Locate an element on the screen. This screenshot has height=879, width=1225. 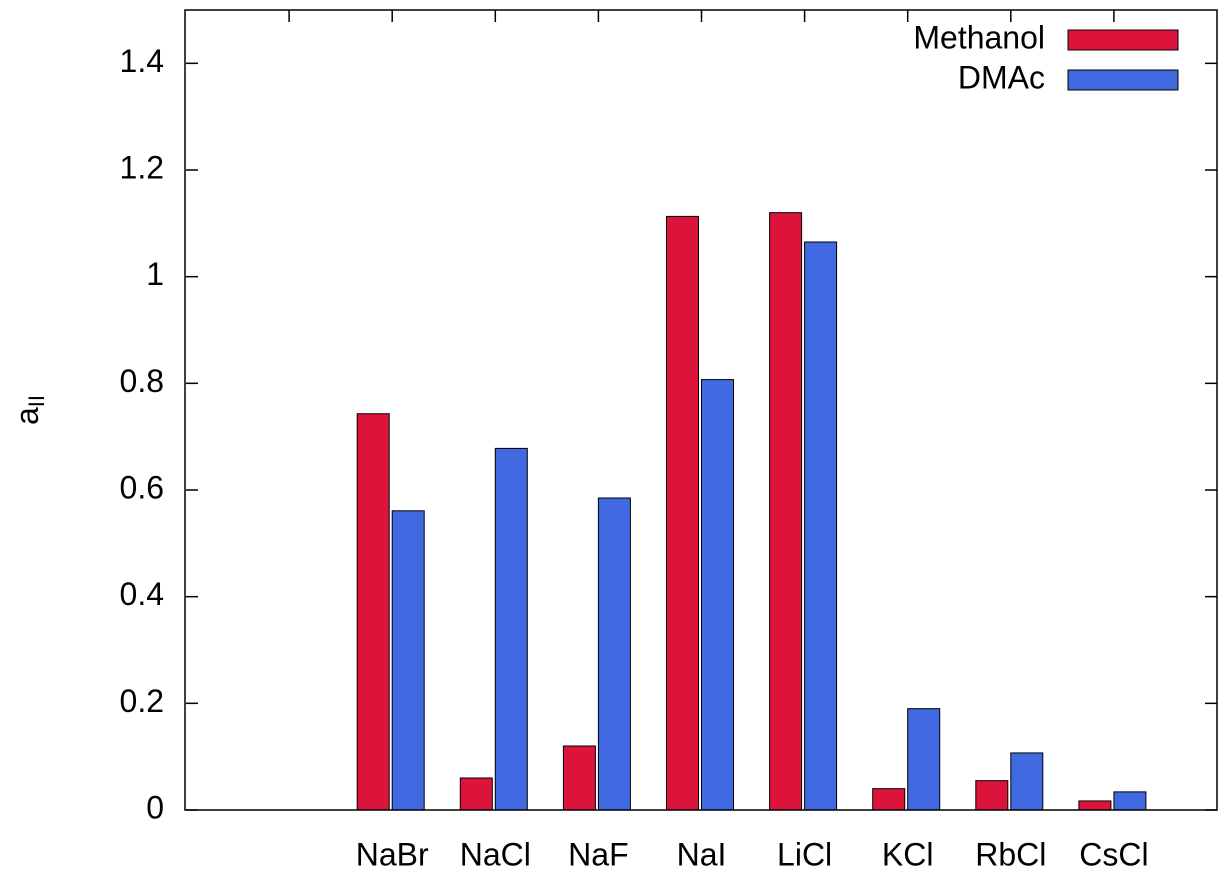
y-axis-label: aII is located at coordinates (28, 410).